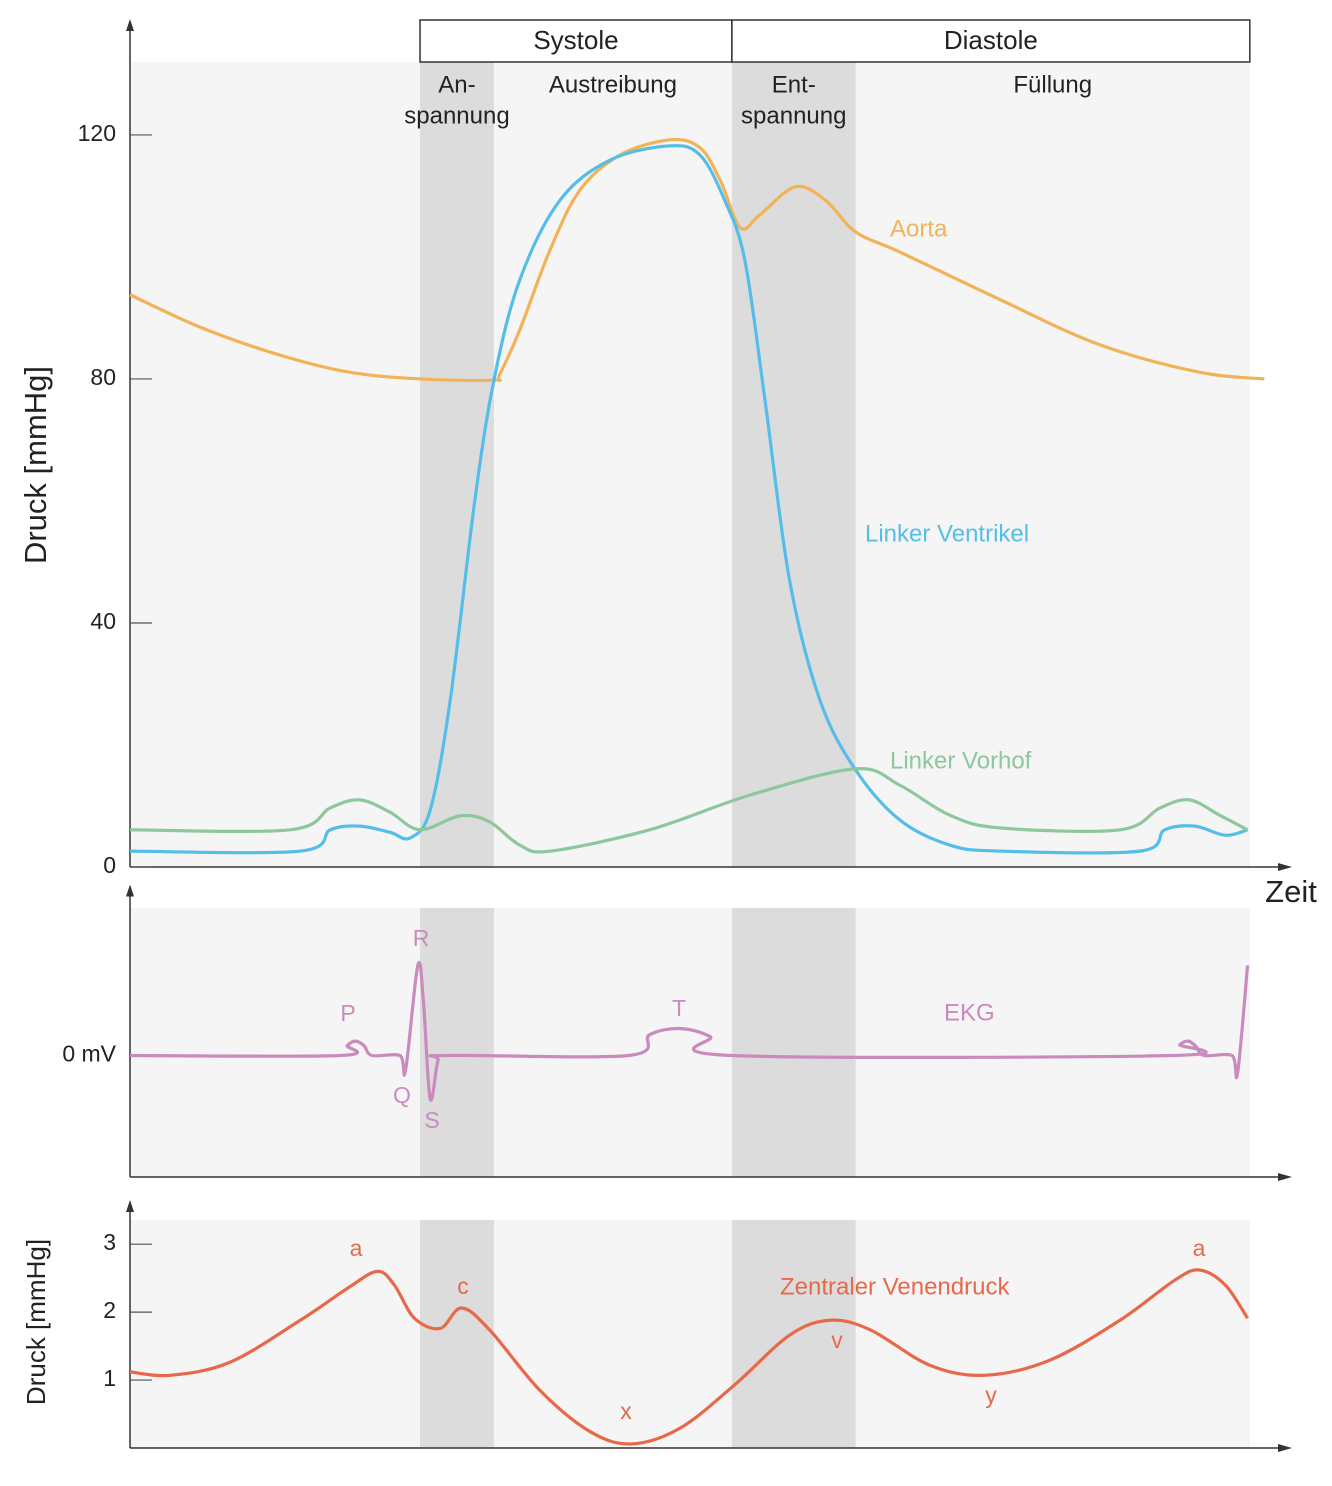  I want to click on phase-label: Austreibung, so click(613, 84).